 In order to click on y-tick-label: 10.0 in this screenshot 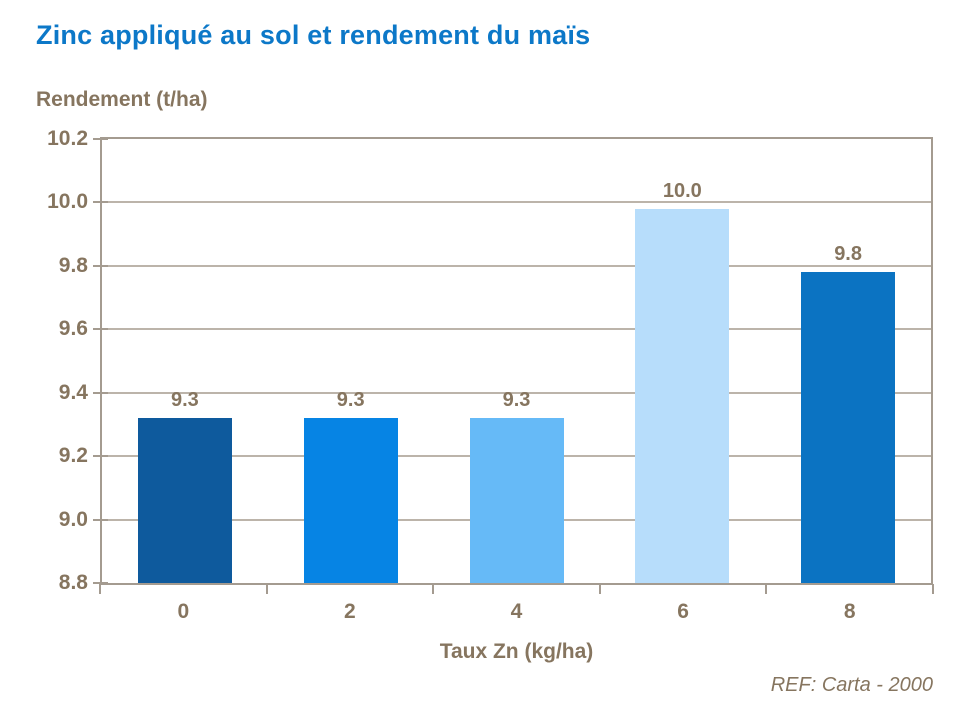, I will do `click(67, 202)`.